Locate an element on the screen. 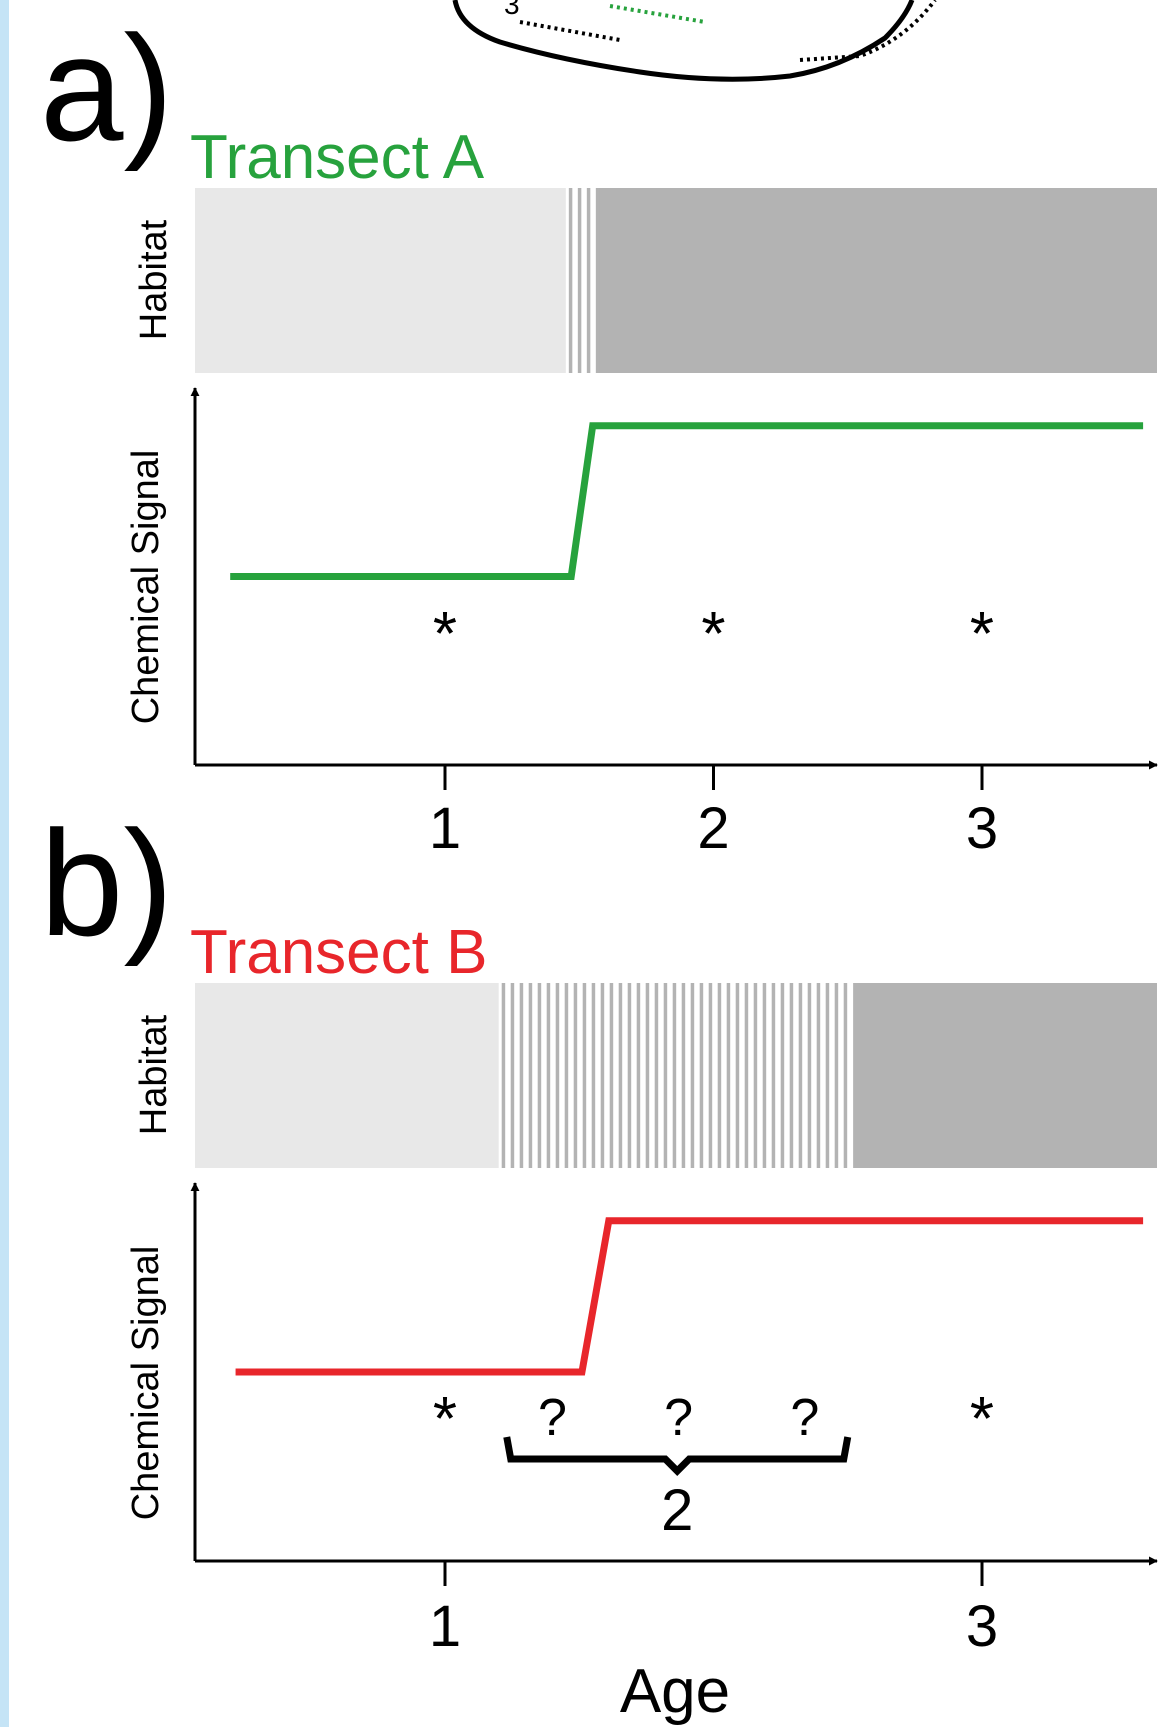 The width and height of the screenshot is (1163, 1727). panel-letter: b) is located at coordinates (106, 883).